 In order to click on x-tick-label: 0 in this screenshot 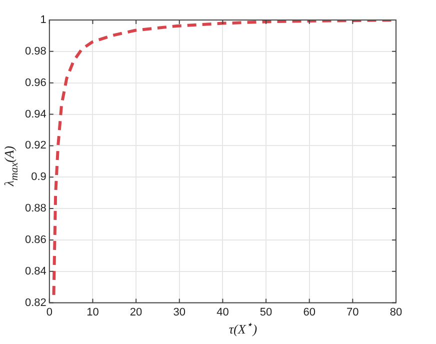, I will do `click(49, 312)`.